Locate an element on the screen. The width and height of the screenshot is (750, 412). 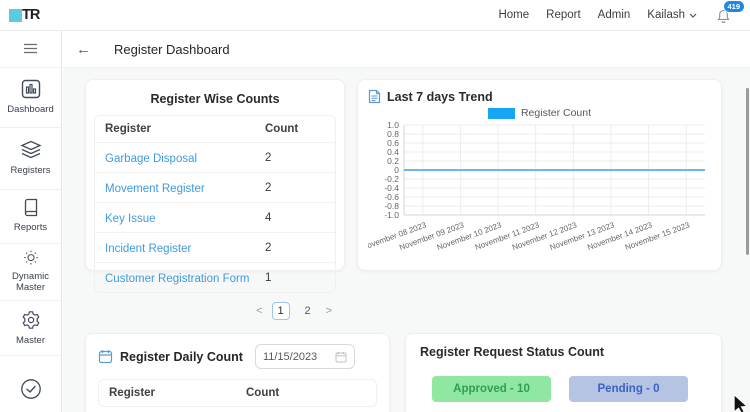
register-link: Key Issue is located at coordinates (130, 218).